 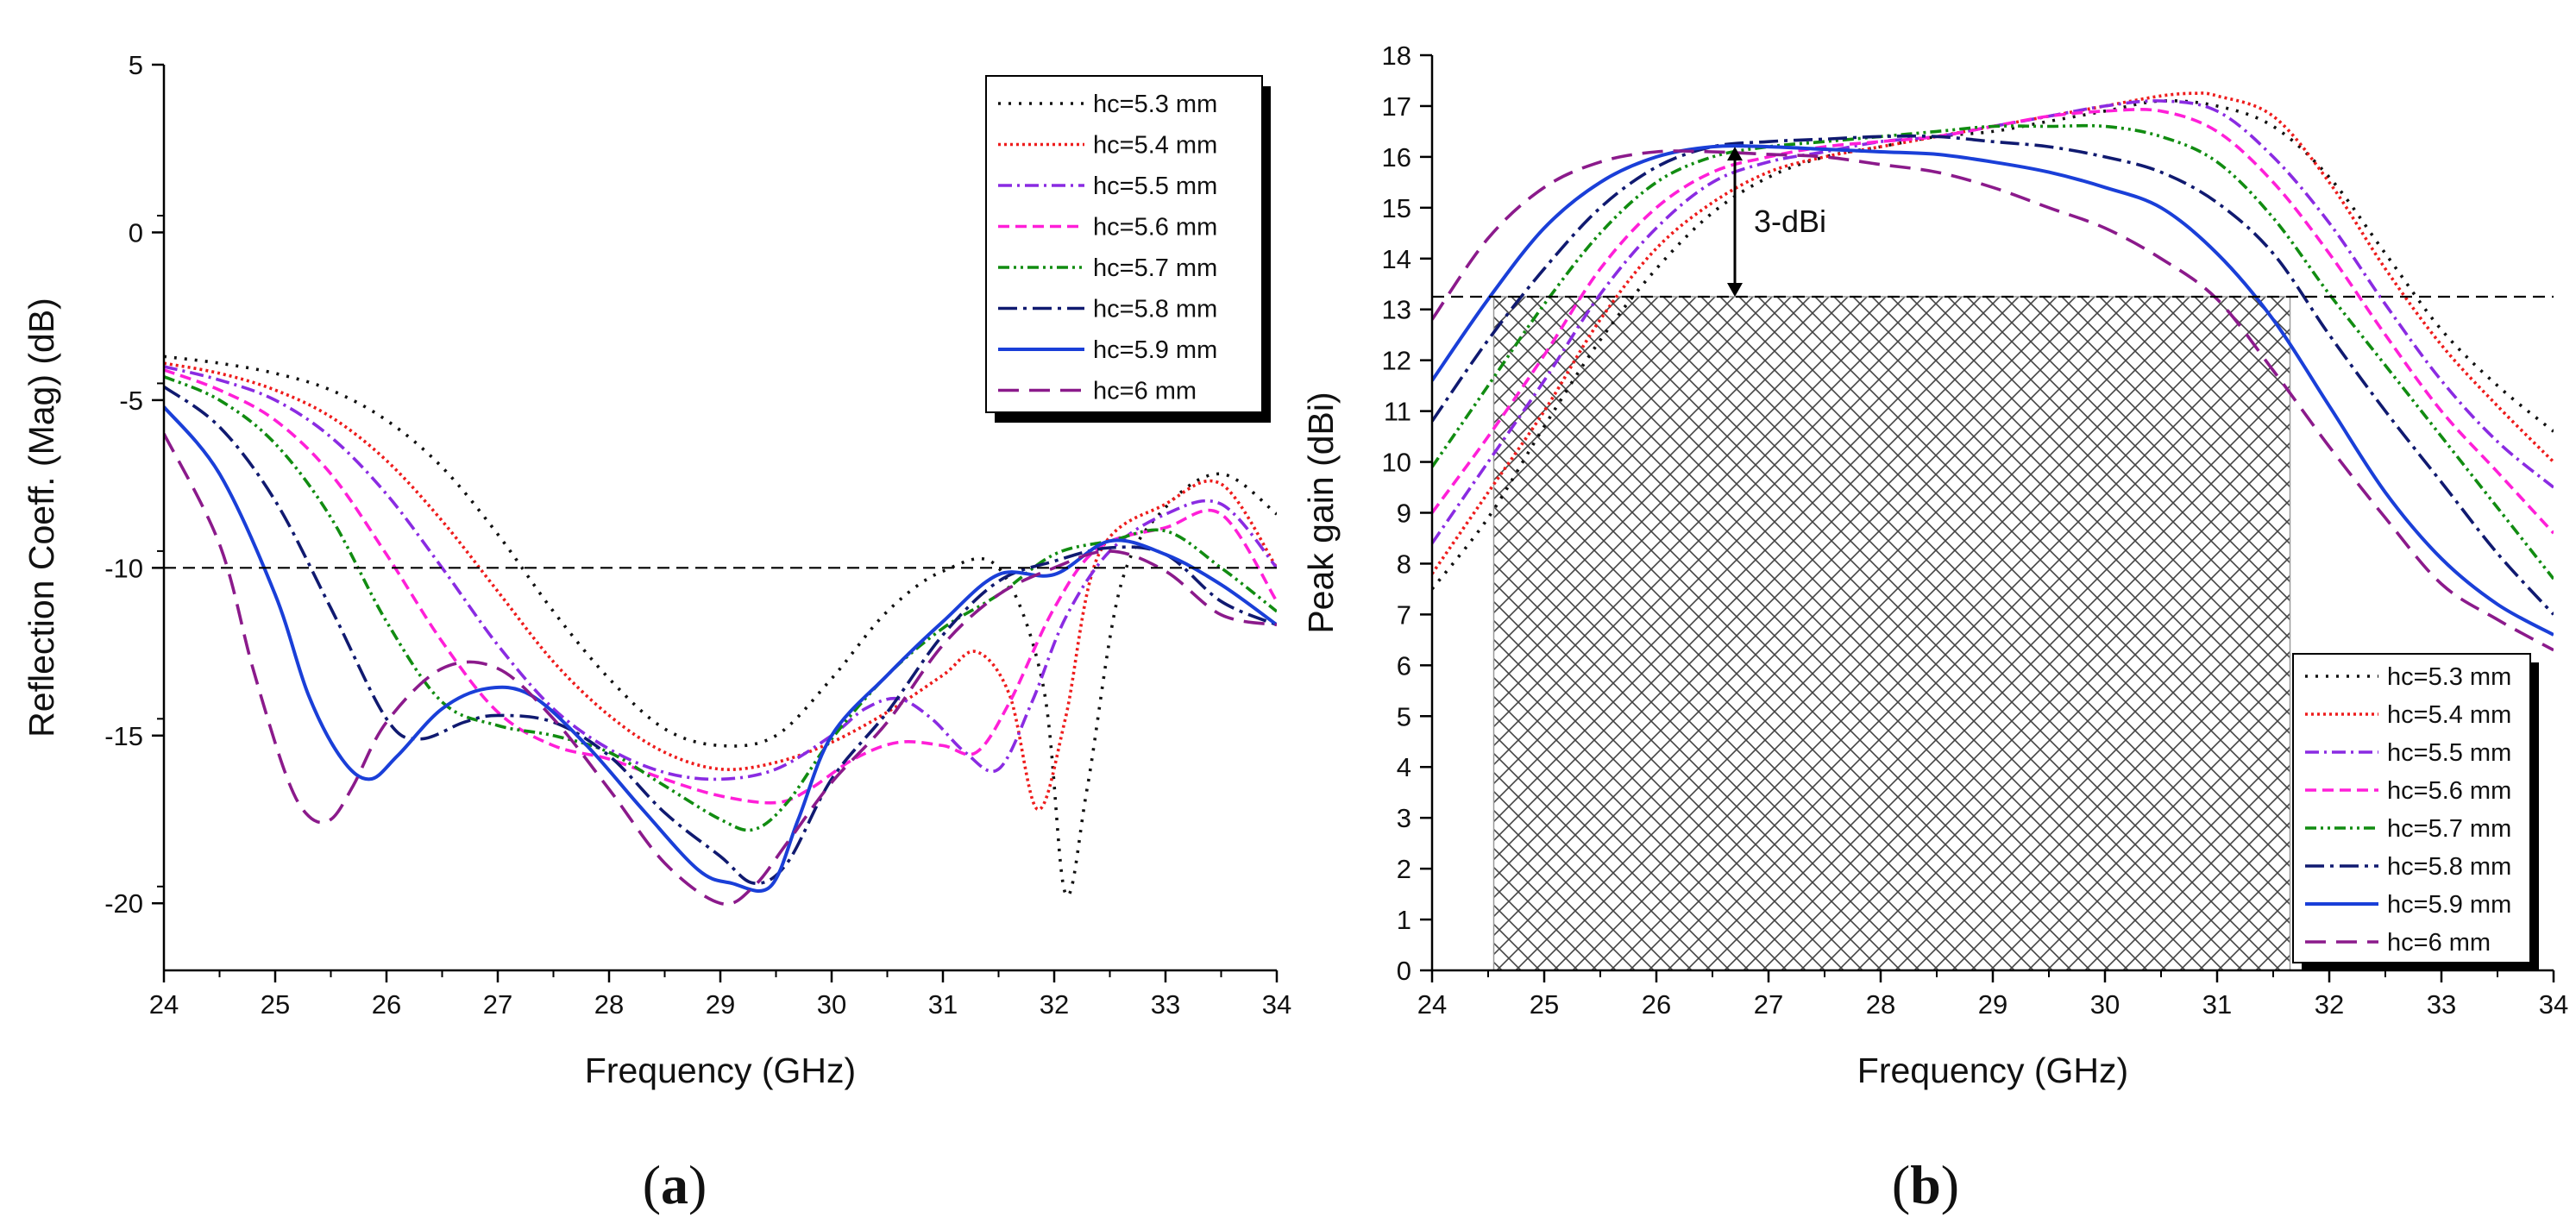 I want to click on y-tick-label: 17, so click(x=1396, y=106).